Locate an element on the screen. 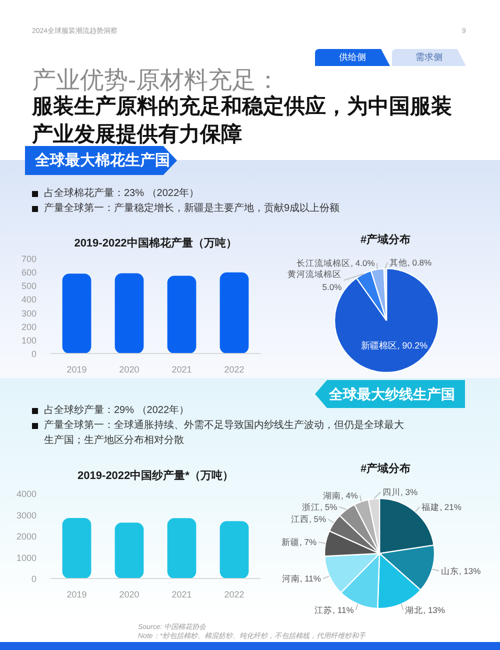 The width and height of the screenshot is (500, 650). y-tick-label: 3000 is located at coordinates (26, 515).